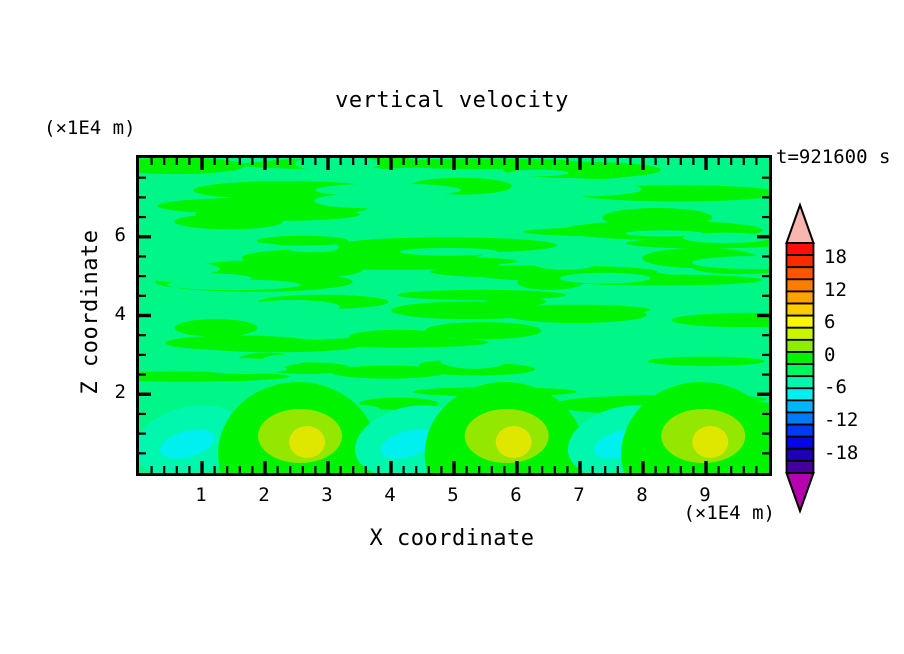 The width and height of the screenshot is (904, 654). Describe the element at coordinates (830, 354) in the screenshot. I see `colorbar-tick-label: 0` at that location.